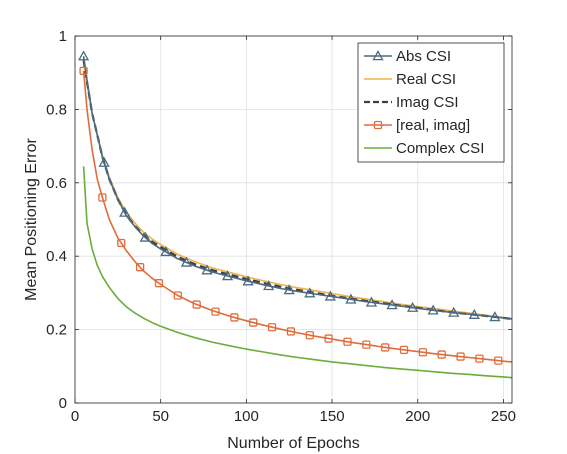  Describe the element at coordinates (440, 148) in the screenshot. I see `legend-label-complex-csi: Complex CSI` at that location.